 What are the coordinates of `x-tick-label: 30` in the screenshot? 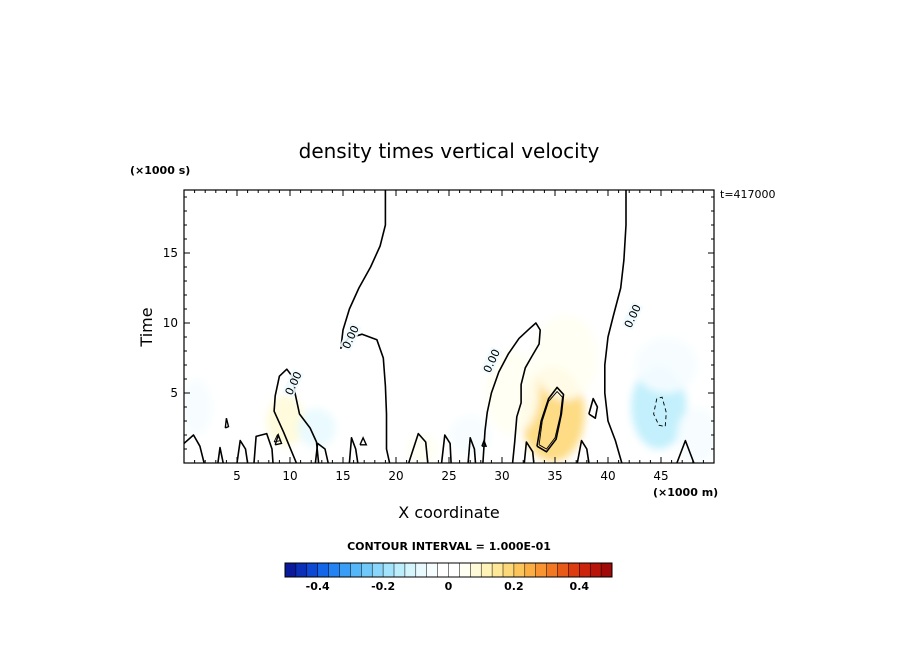 It's located at (501, 476).